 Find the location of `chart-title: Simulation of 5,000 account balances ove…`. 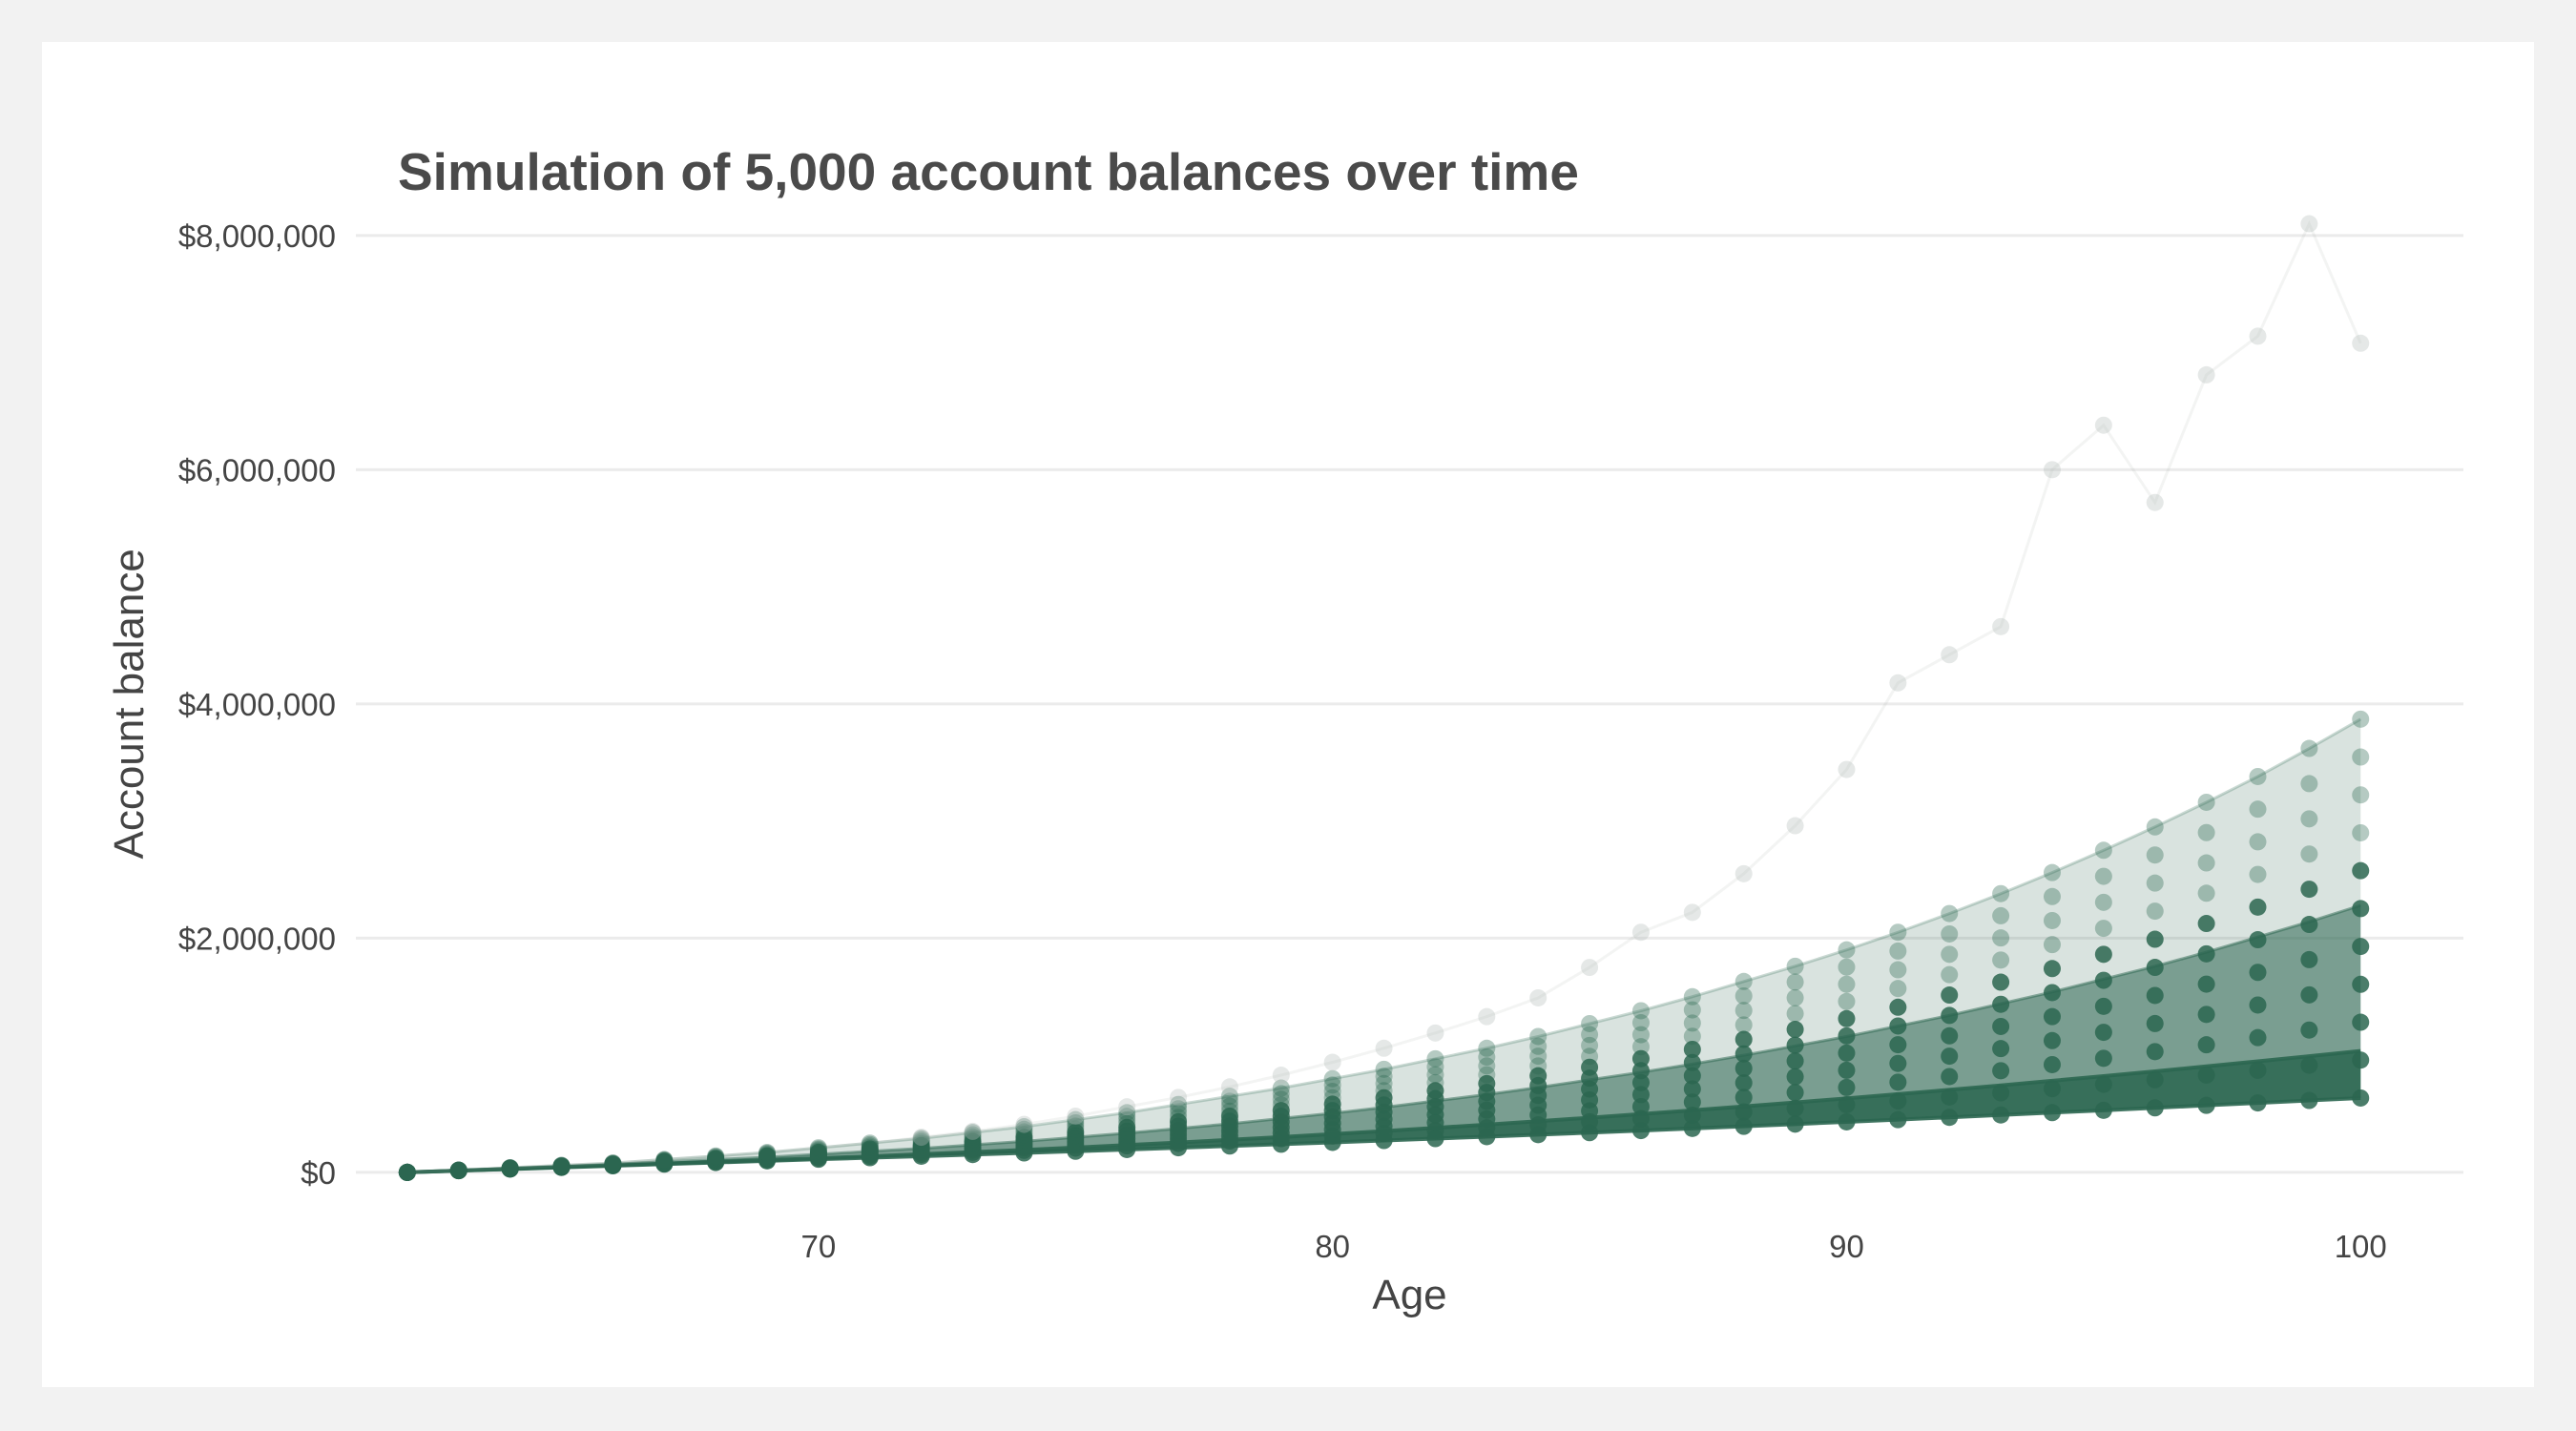

chart-title: Simulation of 5,000 account balances ove… is located at coordinates (988, 171).